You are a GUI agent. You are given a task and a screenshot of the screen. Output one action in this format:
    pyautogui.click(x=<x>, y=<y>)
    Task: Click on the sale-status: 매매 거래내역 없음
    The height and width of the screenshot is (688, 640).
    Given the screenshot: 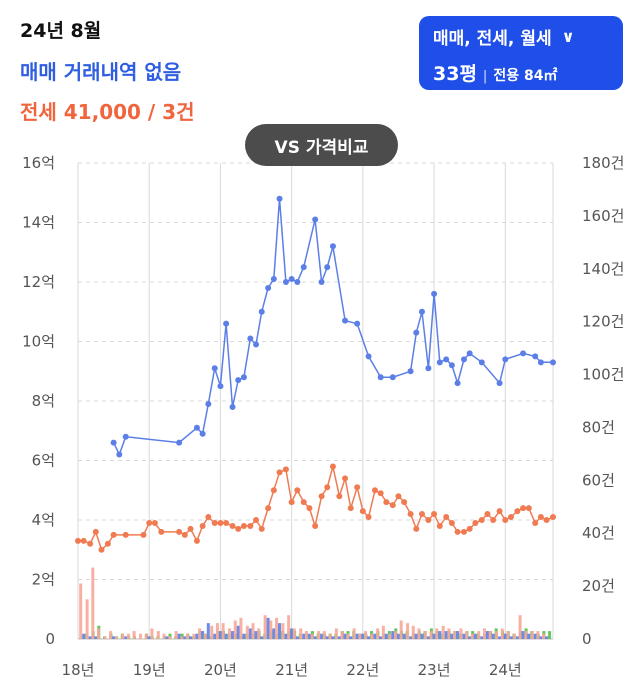 What is the action you would take?
    pyautogui.click(x=101, y=72)
    